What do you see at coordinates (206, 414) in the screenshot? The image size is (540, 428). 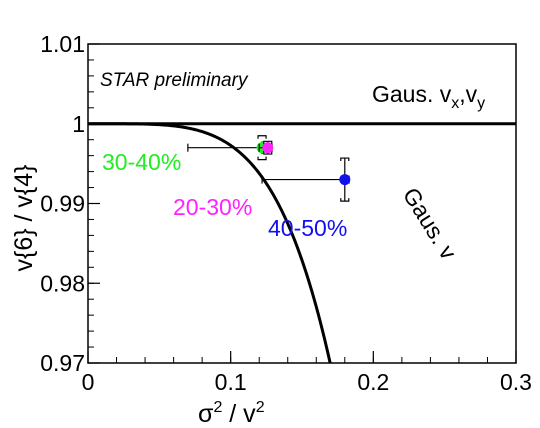 I see `x-title-sigma: σ` at bounding box center [206, 414].